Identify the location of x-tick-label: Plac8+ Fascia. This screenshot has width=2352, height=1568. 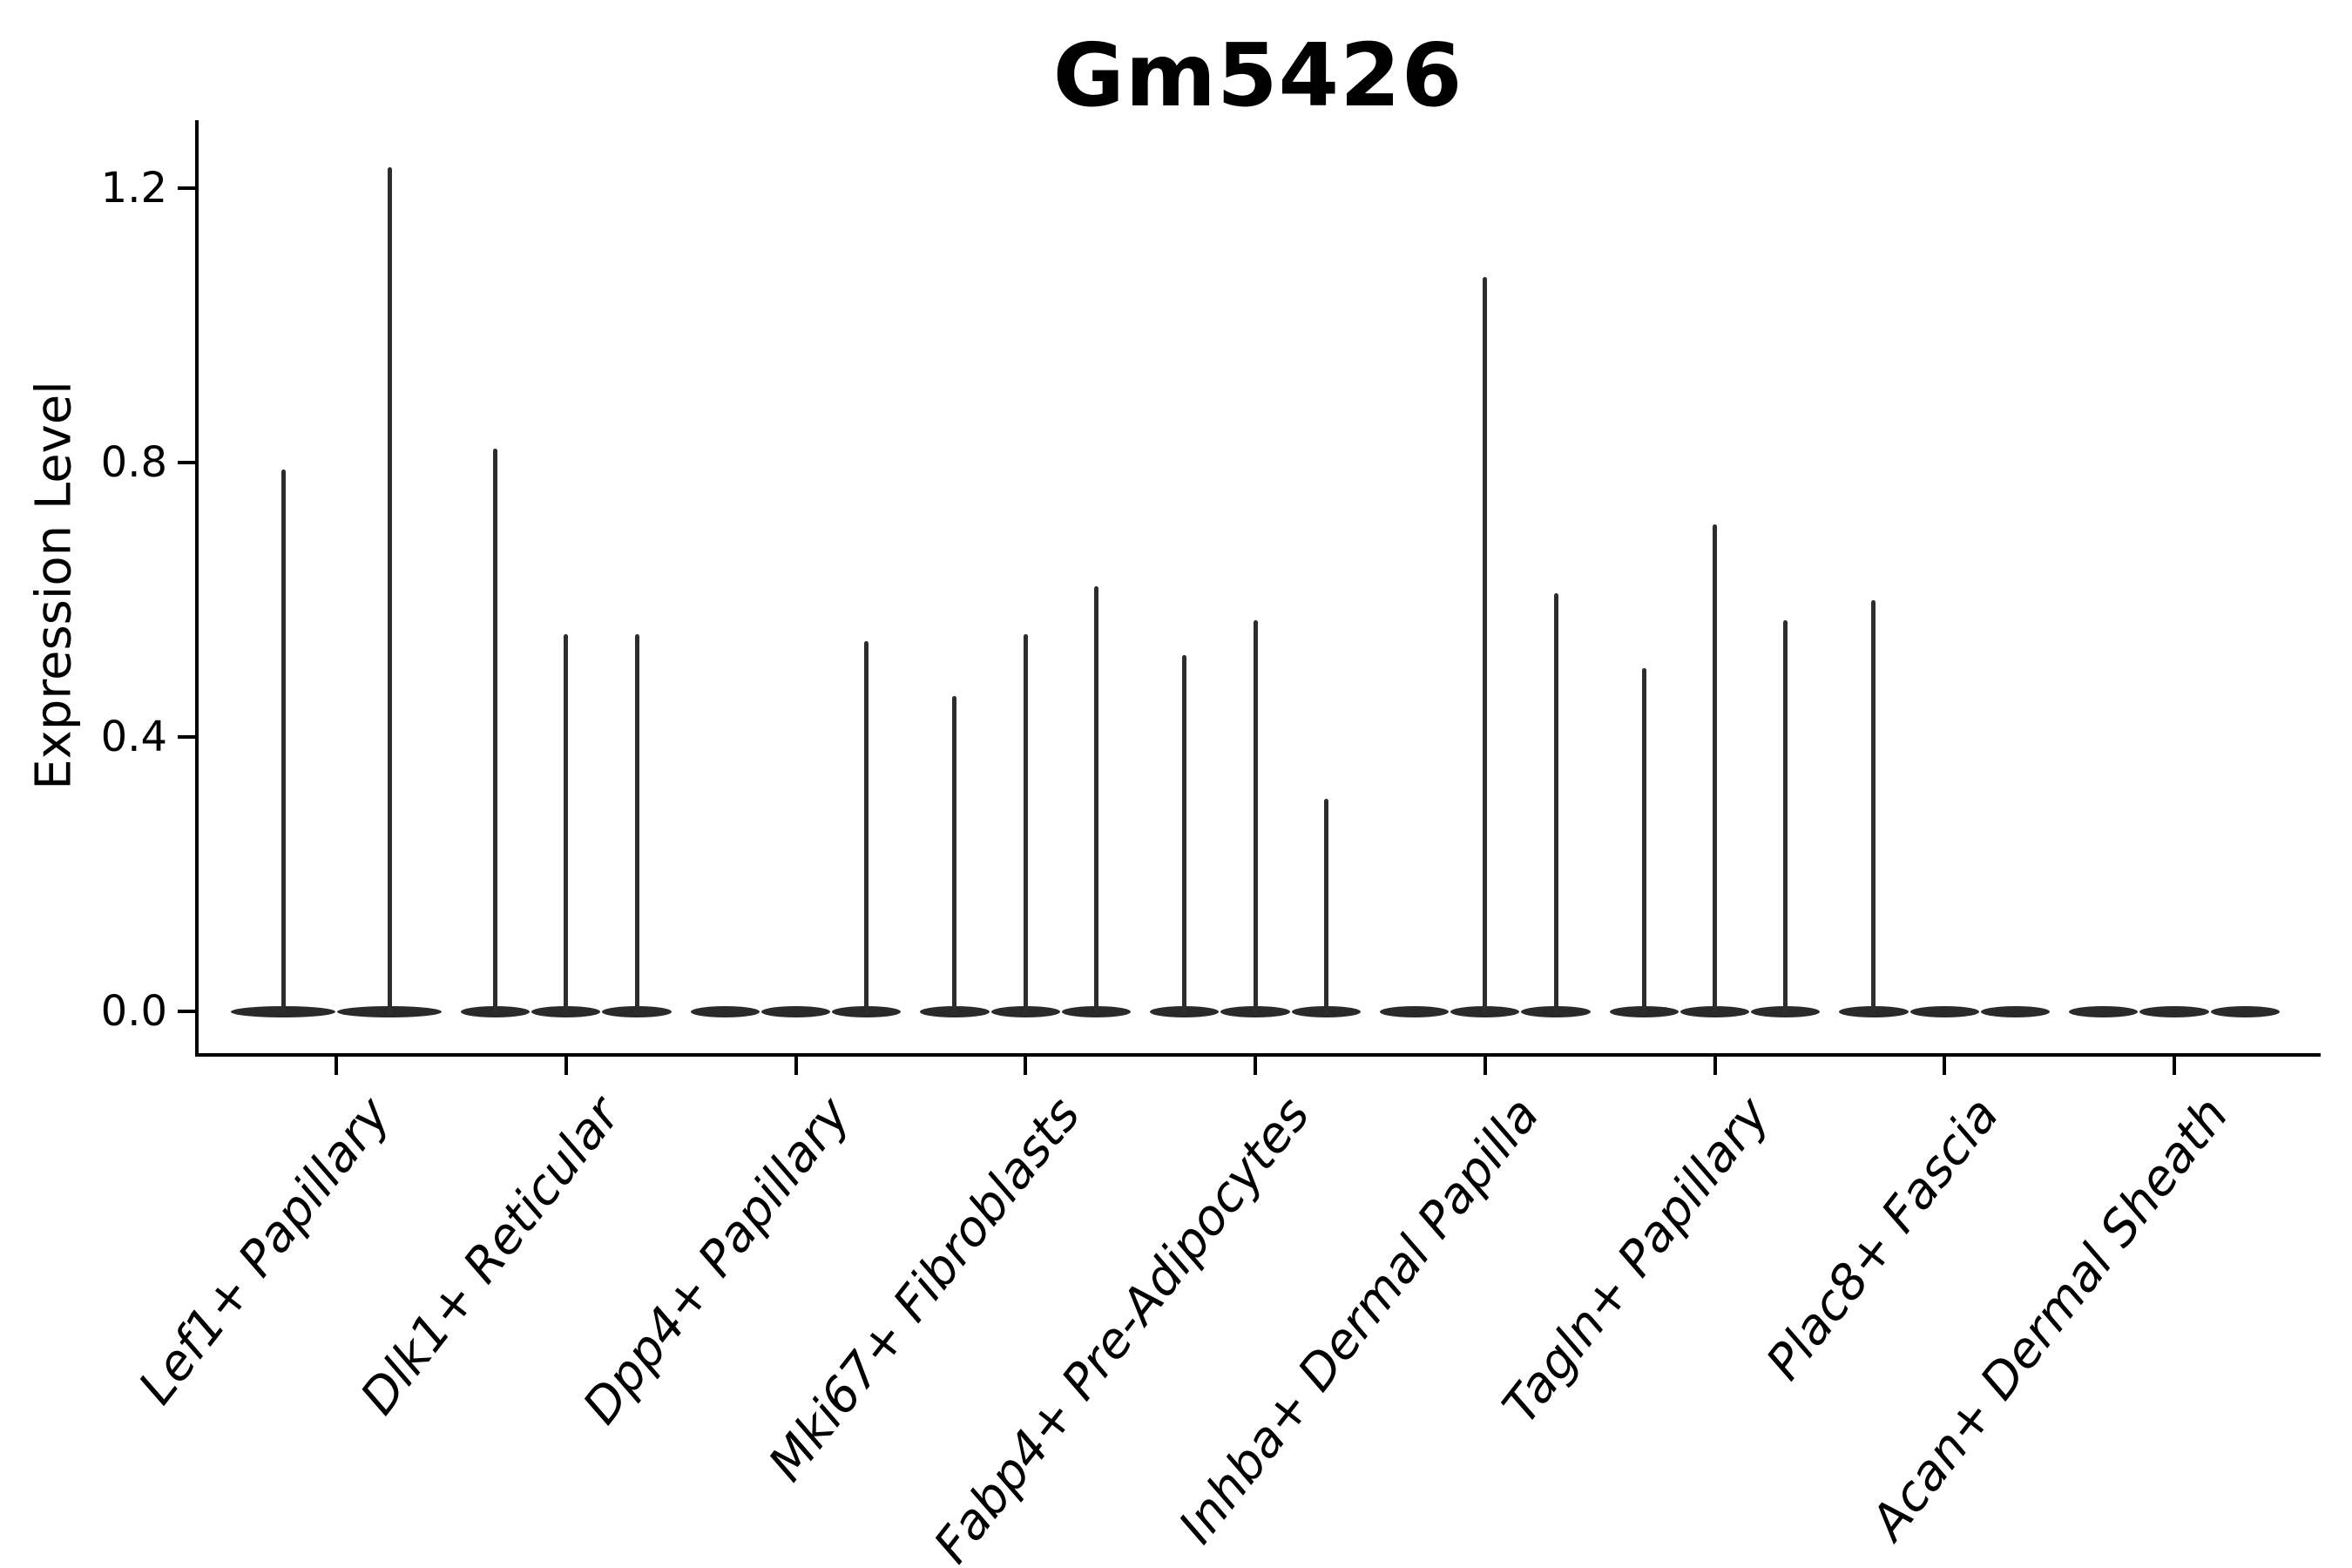
(1883, 1239).